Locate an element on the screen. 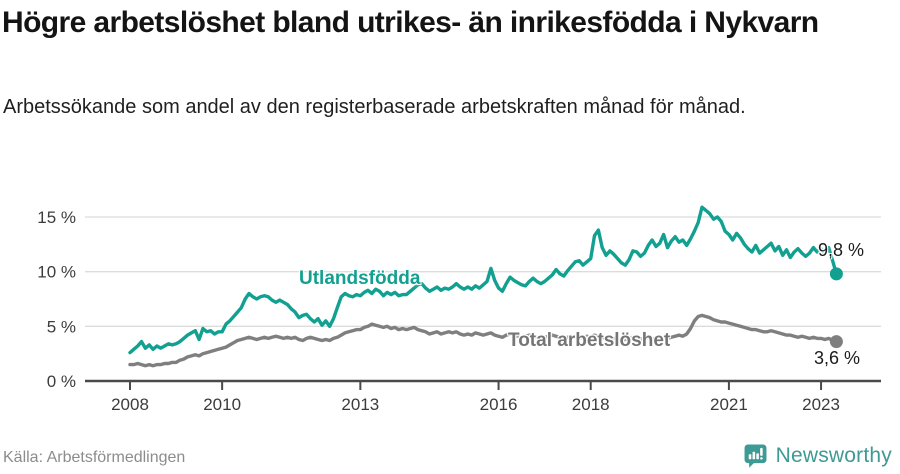 The image size is (900, 474). series-label-utlandsfodda: Utlandsfödda is located at coordinates (360, 278).